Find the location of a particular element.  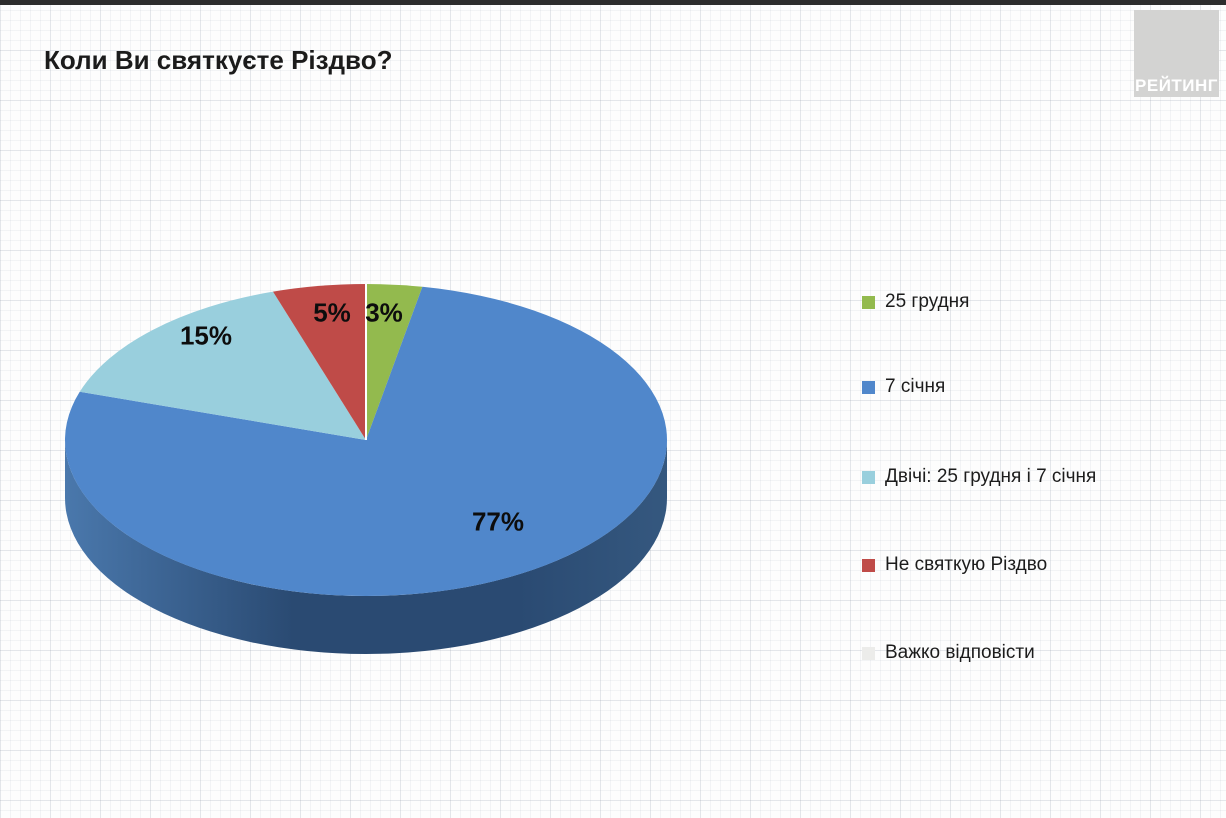

rating-group-logo: РЕЙТИНГ is located at coordinates (1176, 53).